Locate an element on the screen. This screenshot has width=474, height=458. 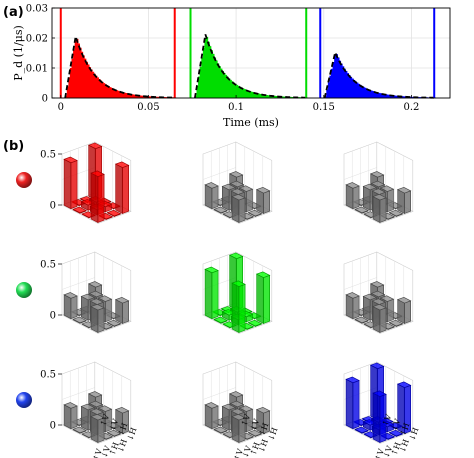
panel-b-label: (b) is located at coordinates (13, 146).